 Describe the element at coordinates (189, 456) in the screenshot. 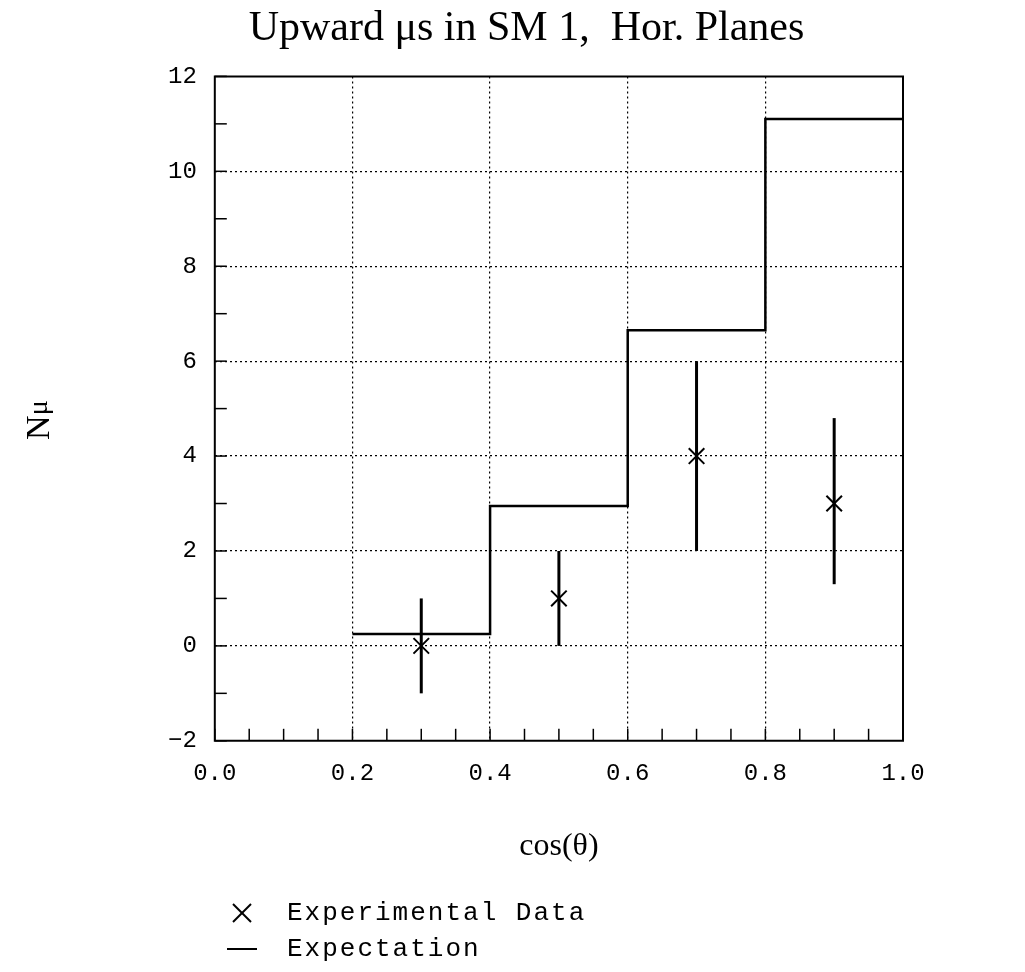

I see `y-tick-label: 4` at that location.